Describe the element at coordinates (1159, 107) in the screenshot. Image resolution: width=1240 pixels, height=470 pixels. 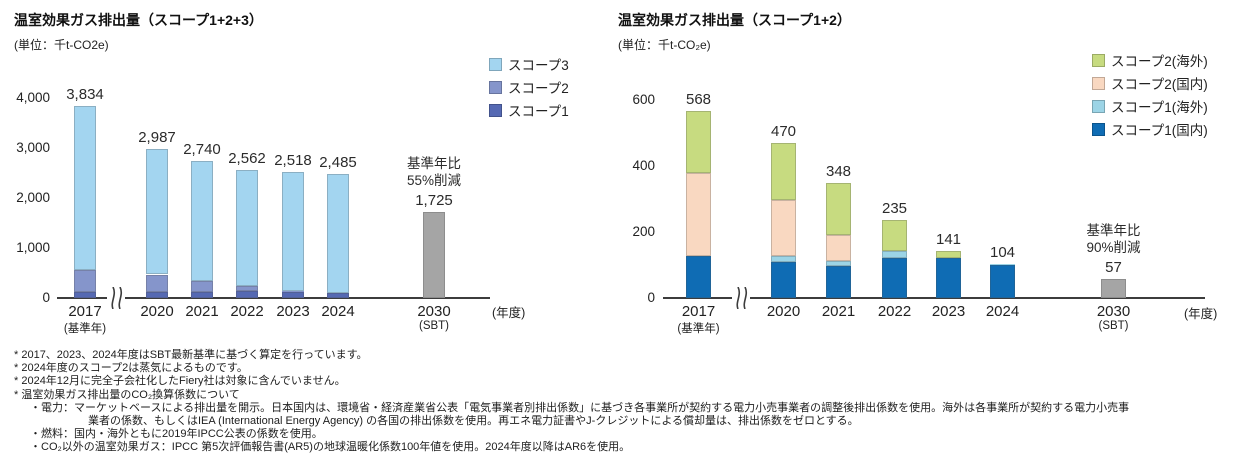
I see `legend-label: スコープ1(海外)` at that location.